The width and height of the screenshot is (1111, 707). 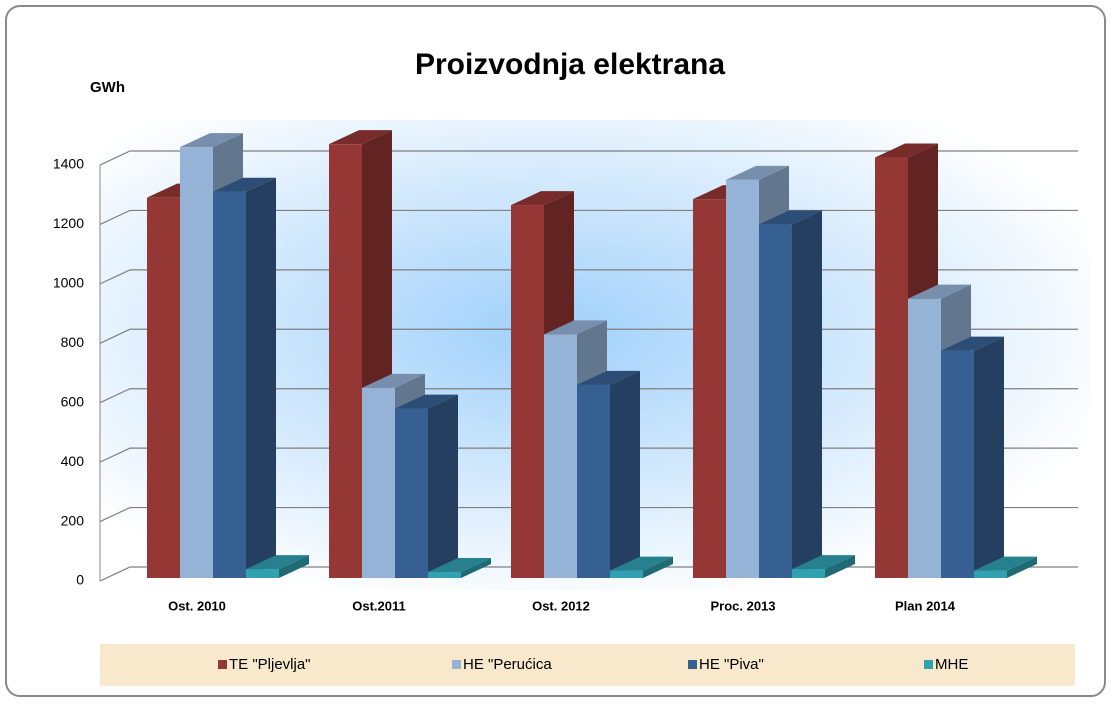 What do you see at coordinates (731, 664) in the screenshot?
I see `legend-label: HE "Piva"` at bounding box center [731, 664].